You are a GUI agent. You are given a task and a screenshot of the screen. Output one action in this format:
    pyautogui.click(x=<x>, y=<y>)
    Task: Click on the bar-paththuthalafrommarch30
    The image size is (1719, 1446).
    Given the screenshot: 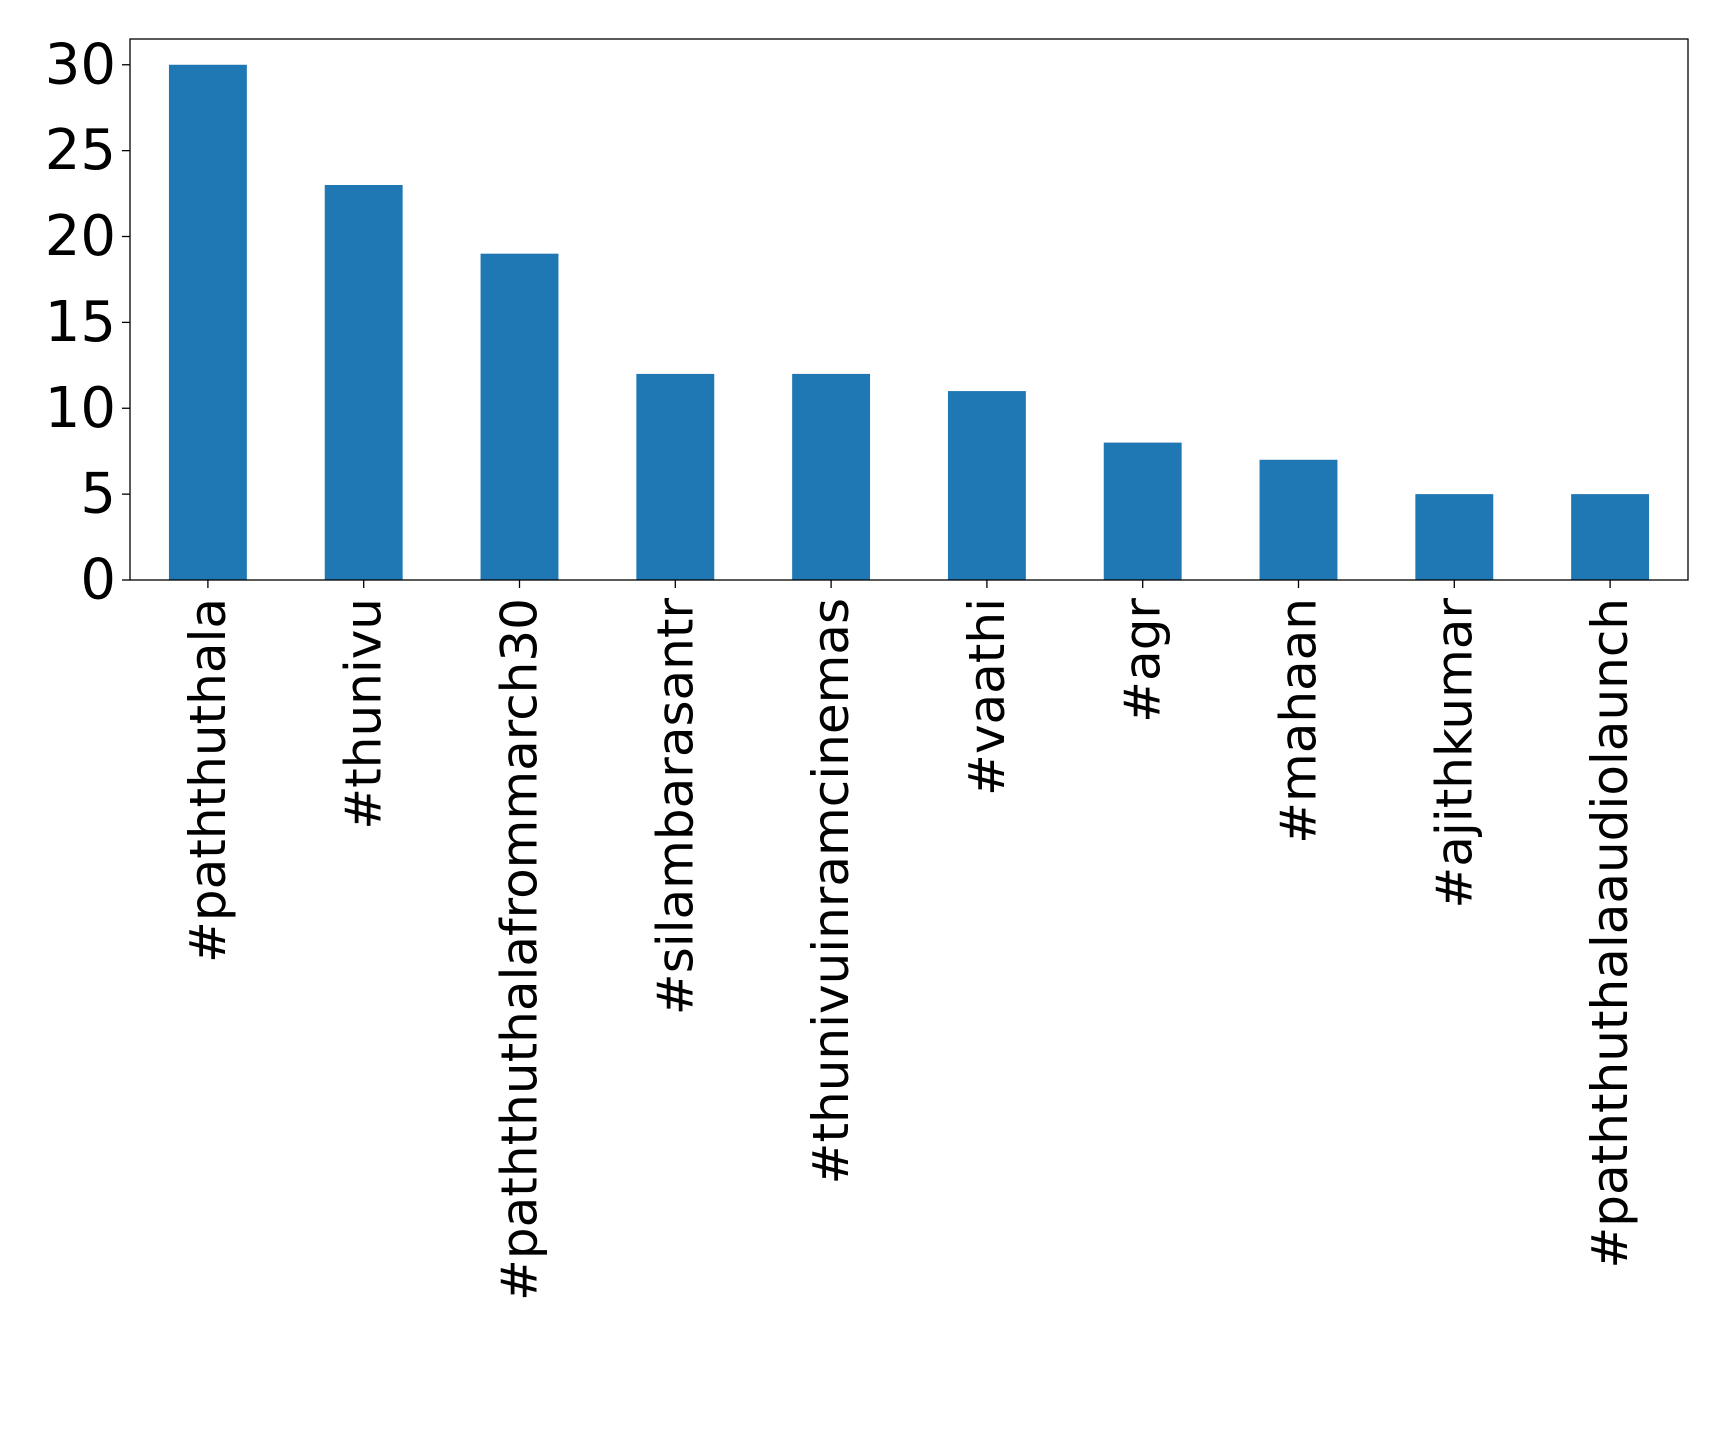 What is the action you would take?
    pyautogui.click(x=519, y=416)
    